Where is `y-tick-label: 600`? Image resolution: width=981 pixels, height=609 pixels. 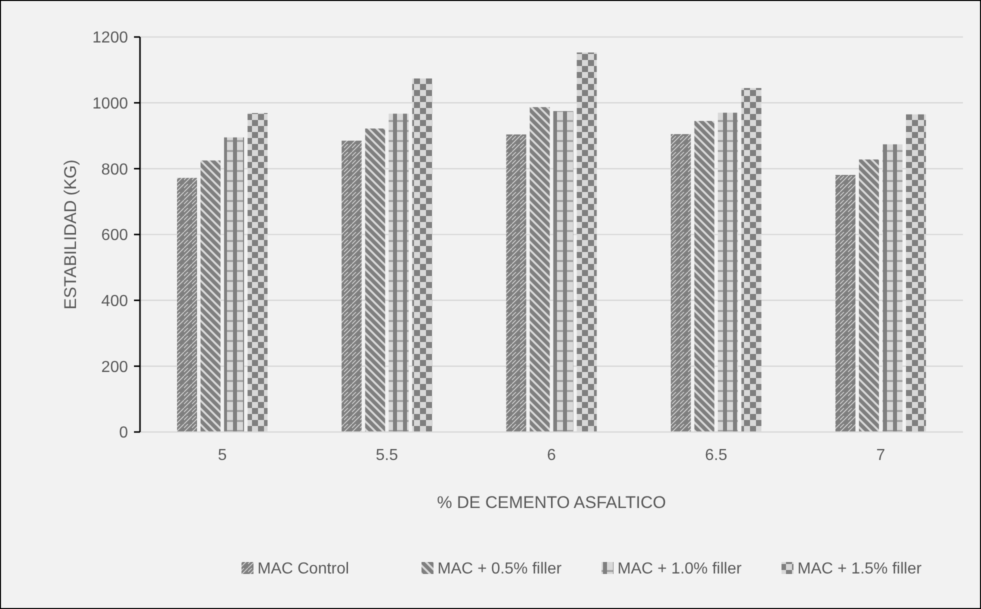
y-tick-label: 600 is located at coordinates (114, 235).